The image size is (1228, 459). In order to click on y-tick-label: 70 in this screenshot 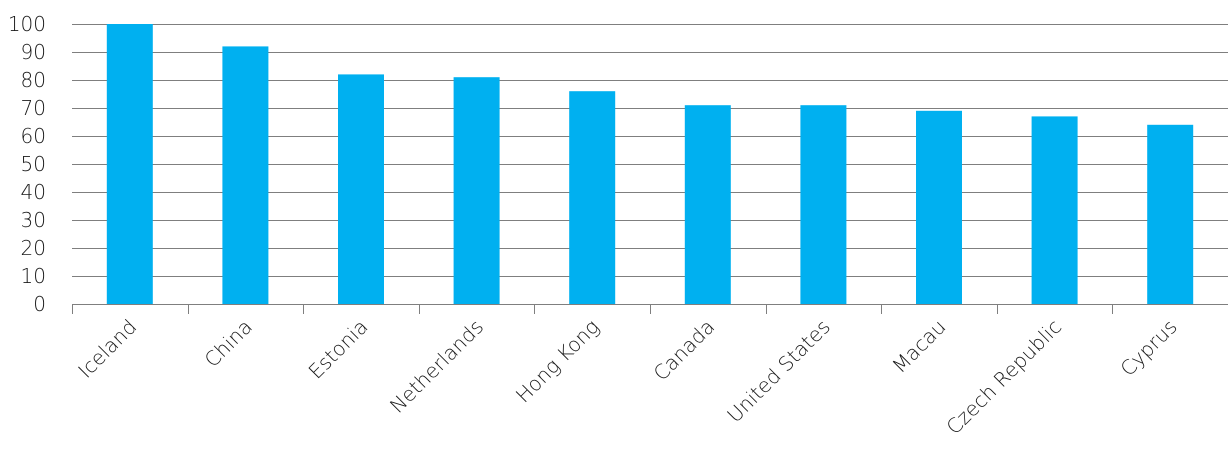, I will do `click(33, 108)`.